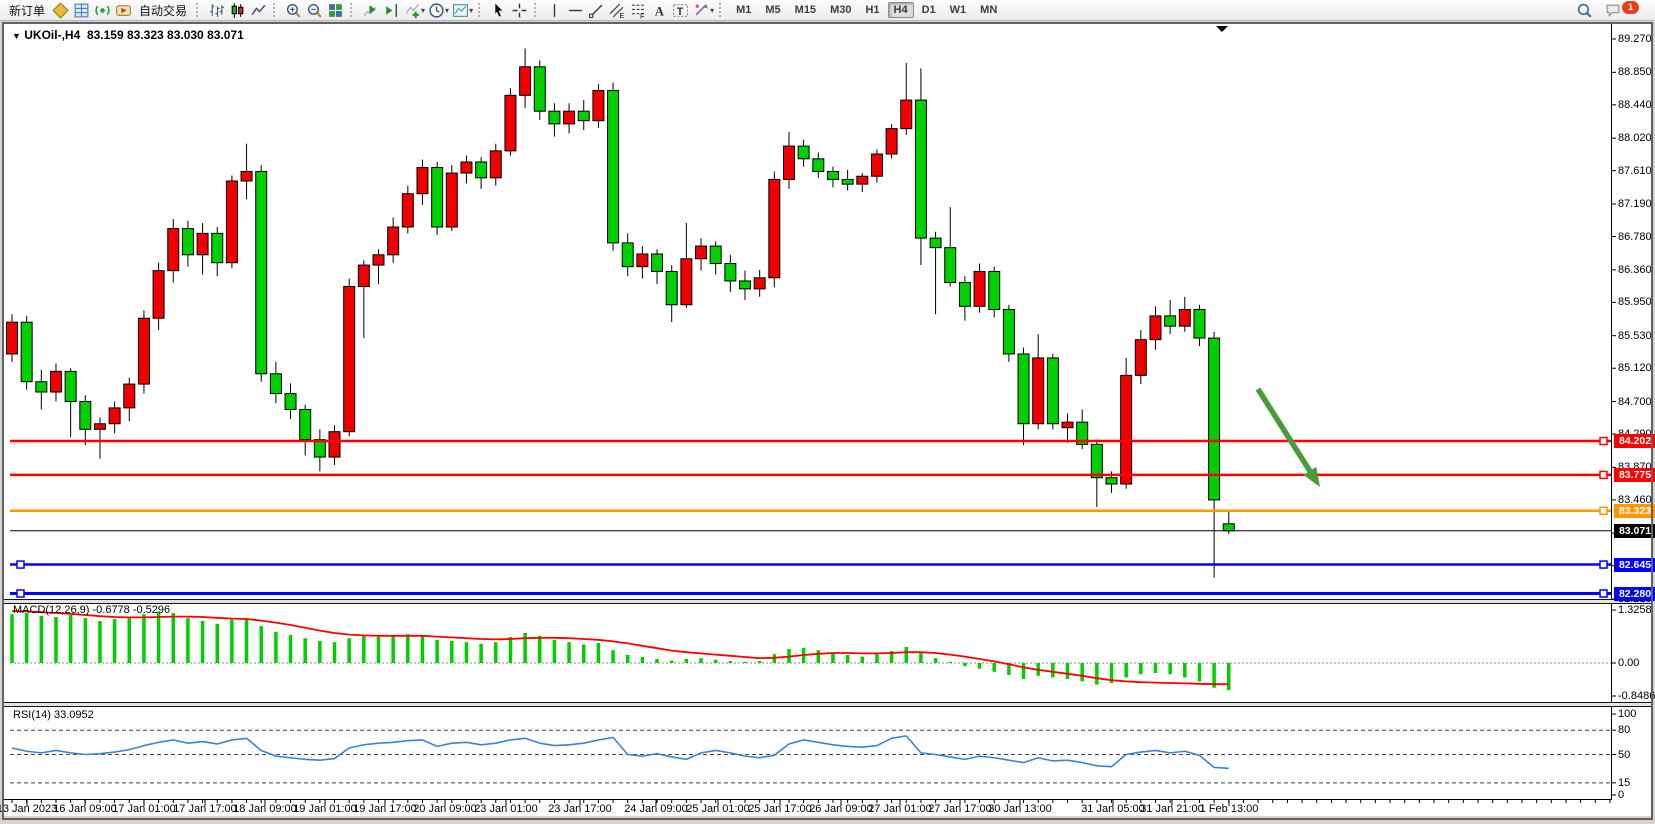 The width and height of the screenshot is (1655, 824). I want to click on notification-badge: 1, so click(1630, 7).